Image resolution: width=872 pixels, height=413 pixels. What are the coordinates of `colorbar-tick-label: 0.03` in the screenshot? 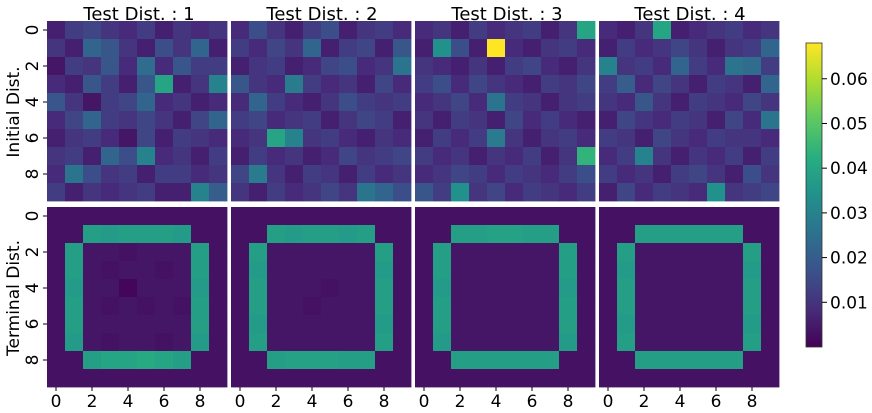 It's located at (849, 214).